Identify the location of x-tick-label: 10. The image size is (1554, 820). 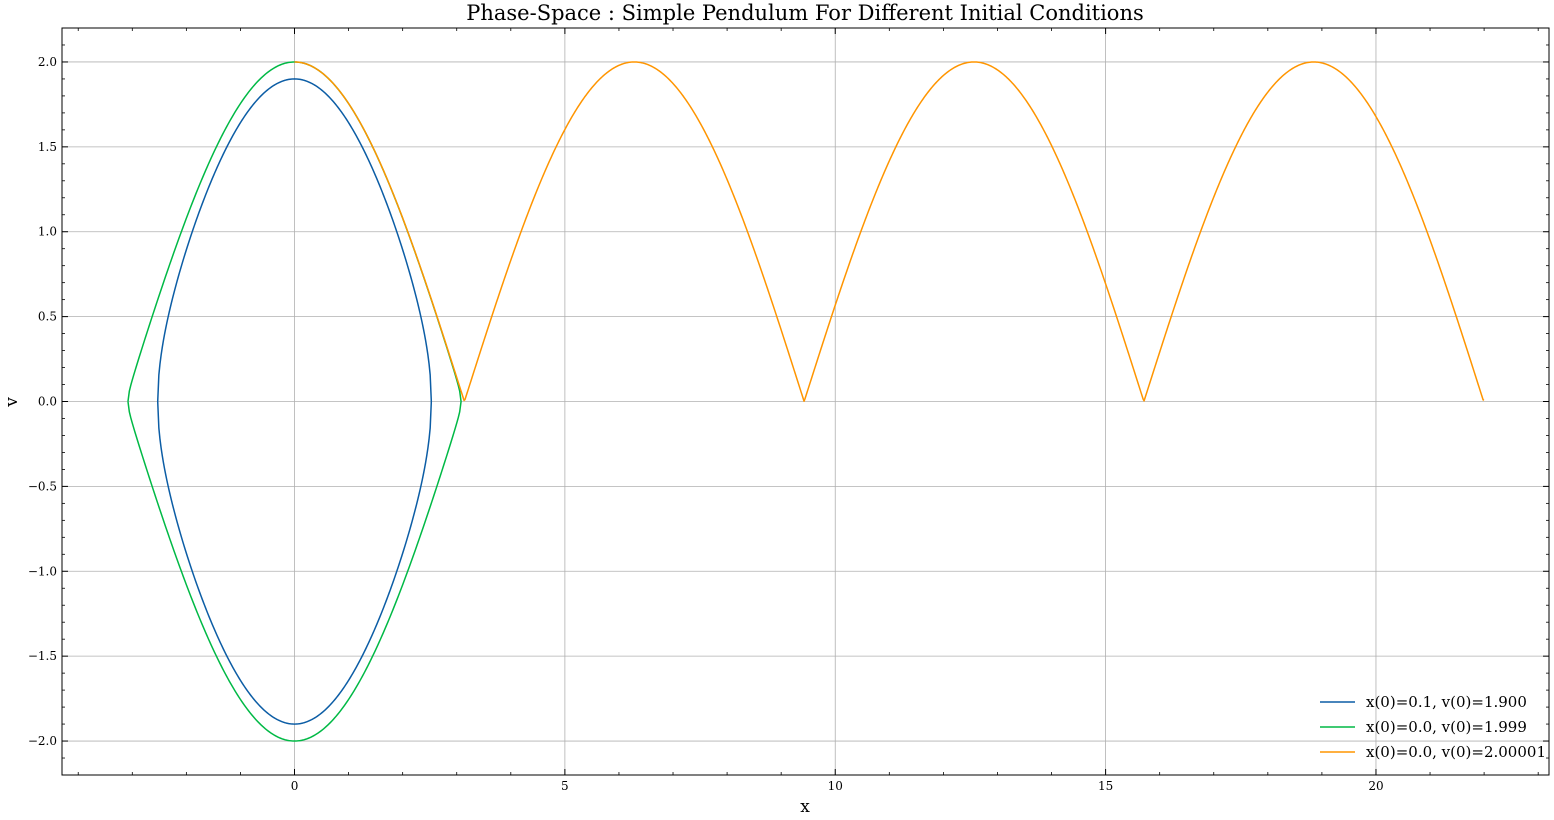
(835, 786).